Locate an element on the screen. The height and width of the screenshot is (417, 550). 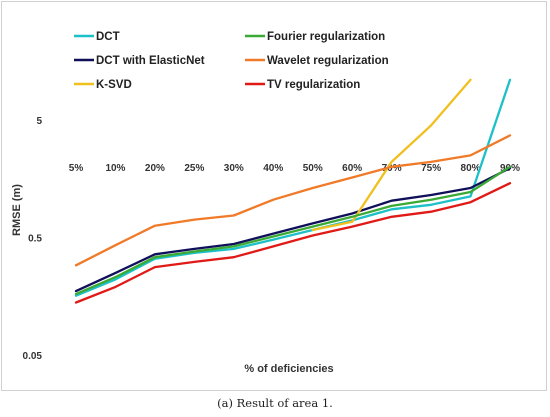
x-tick-label: 10% is located at coordinates (115, 168).